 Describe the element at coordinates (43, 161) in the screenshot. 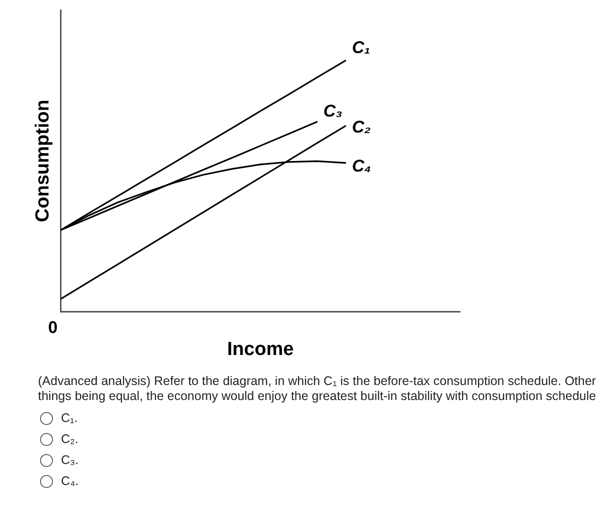

I see `y-axis-title: Consumption` at that location.